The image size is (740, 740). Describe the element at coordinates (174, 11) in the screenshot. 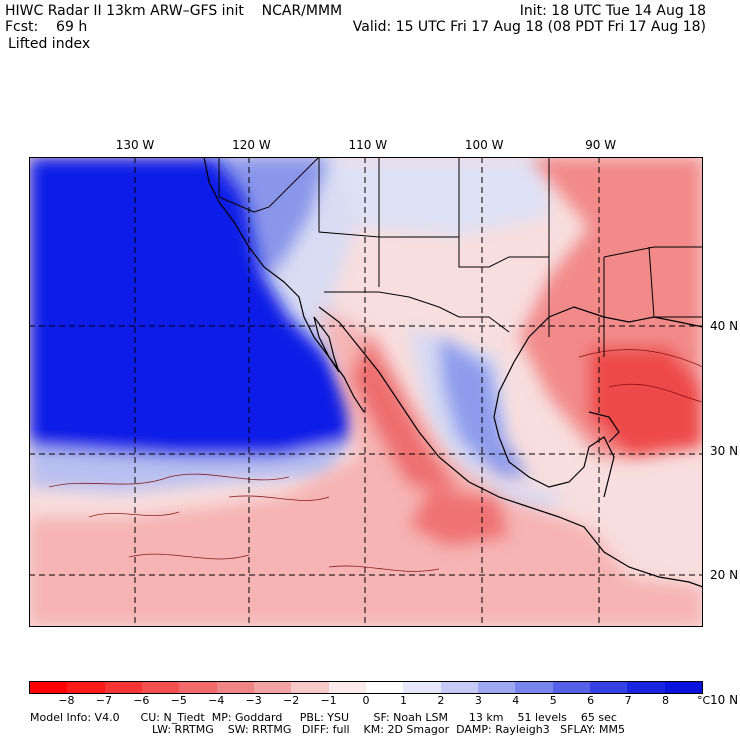

I see `model-title: HIWC Radar II 13km ARW–GFS init NCAR/MMM` at that location.